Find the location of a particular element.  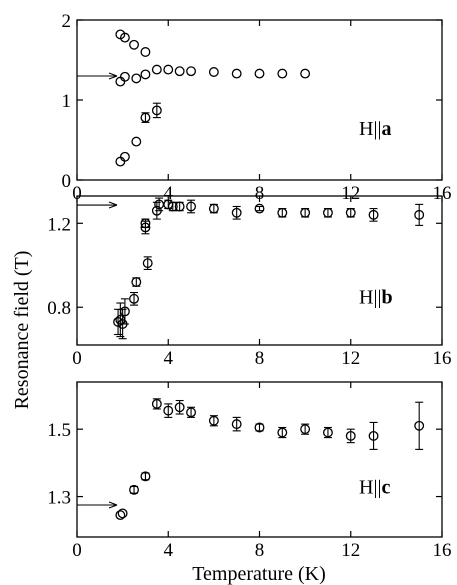

y-tick-label: 2 is located at coordinates (67, 21).